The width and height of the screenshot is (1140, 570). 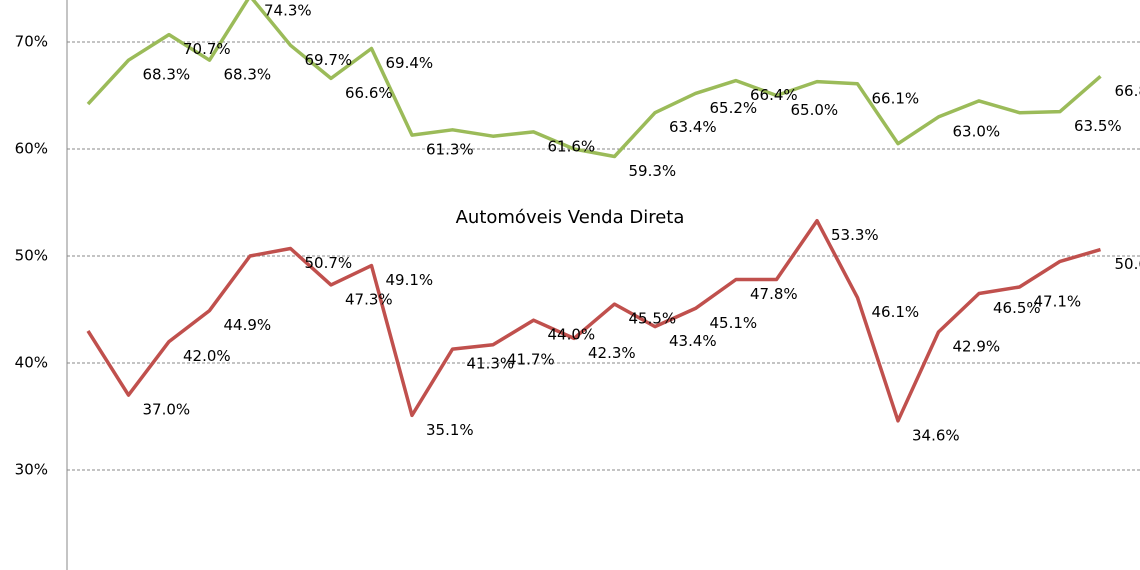 What do you see at coordinates (369, 93) in the screenshot?
I see `data-label: 66.6%` at bounding box center [369, 93].